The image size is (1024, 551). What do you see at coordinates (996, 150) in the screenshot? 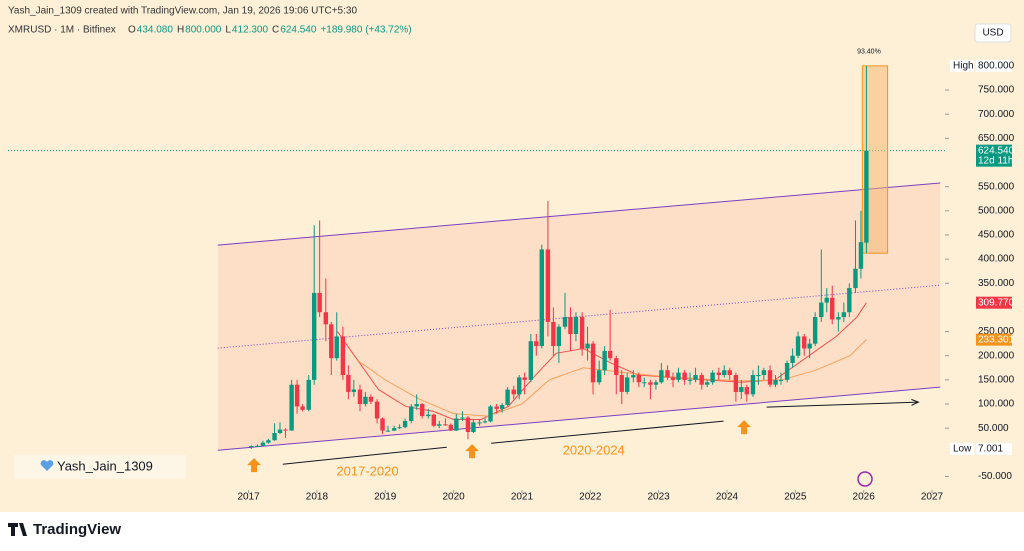
I see `price-tag-label: 624.540` at bounding box center [996, 150].